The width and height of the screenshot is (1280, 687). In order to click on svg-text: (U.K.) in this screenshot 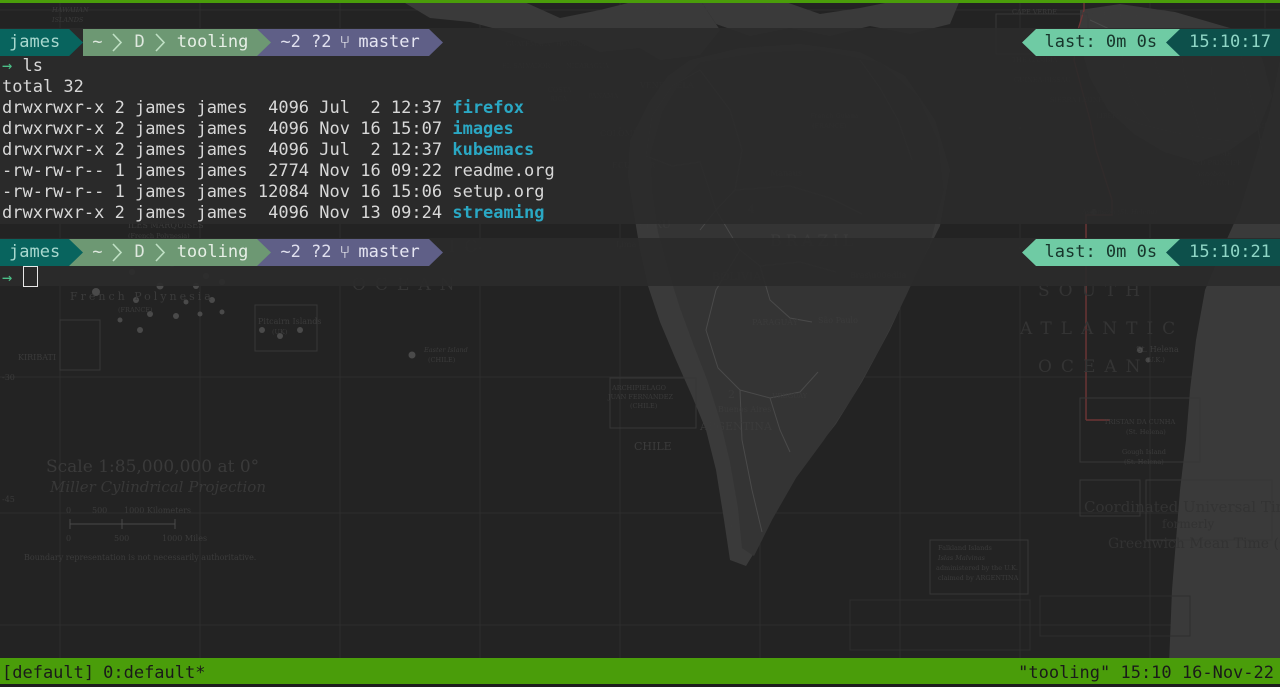, I will do `click(1155, 360)`.